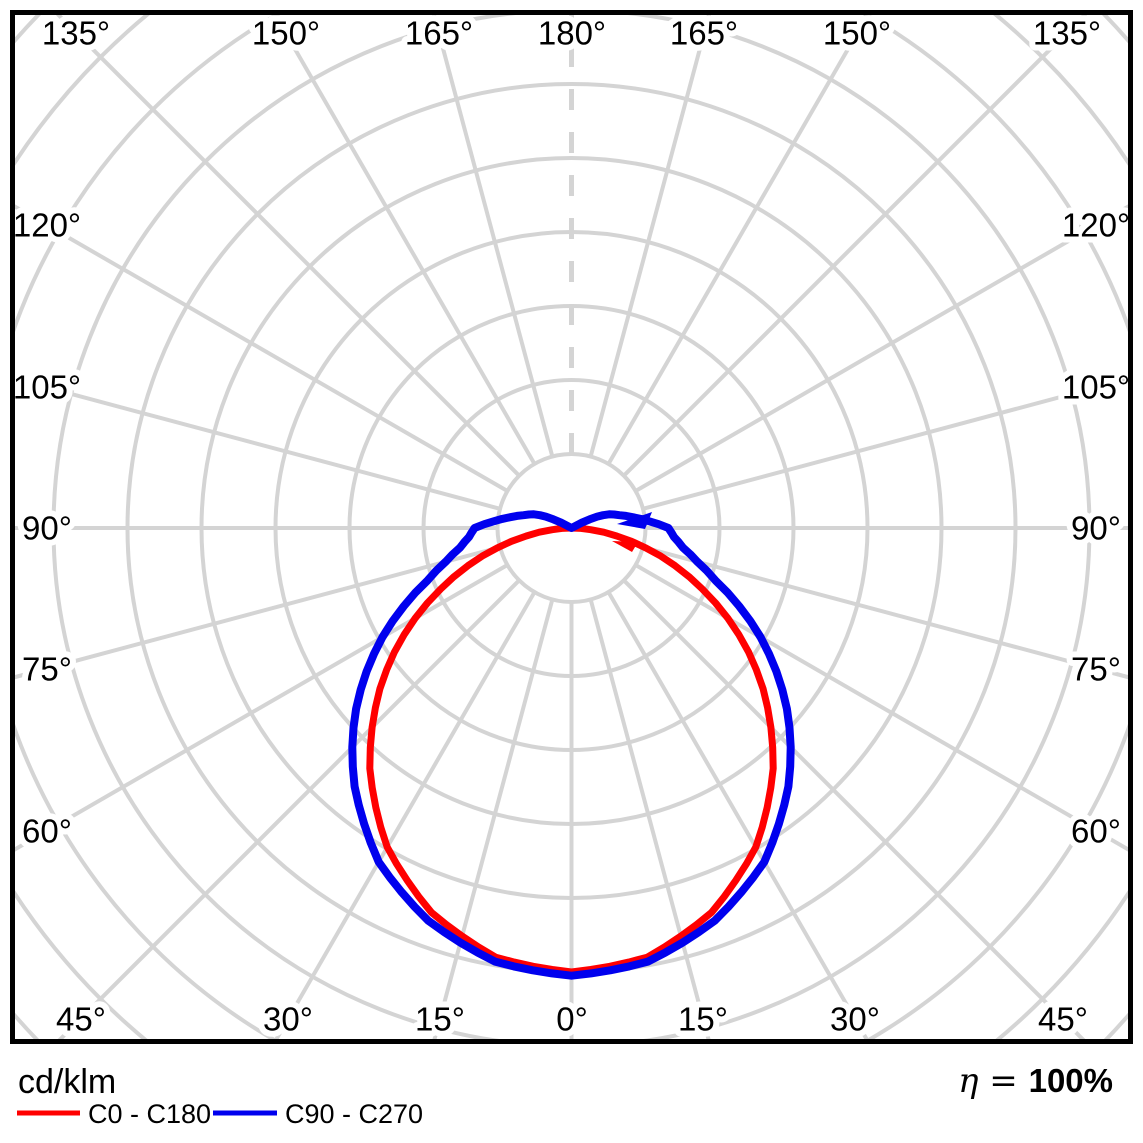 This screenshot has width=1143, height=1143. Describe the element at coordinates (67, 1082) in the screenshot. I see `unit-label: cd/klm` at that location.